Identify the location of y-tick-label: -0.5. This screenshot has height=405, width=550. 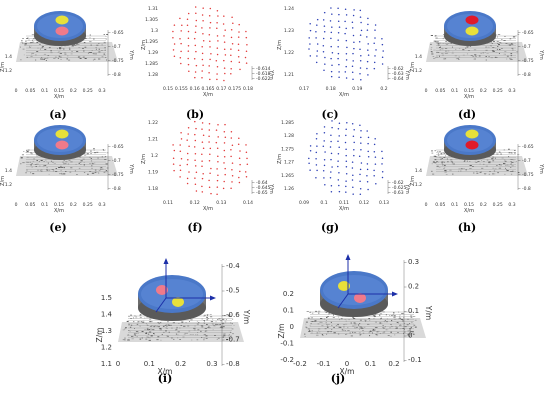
(233, 291).